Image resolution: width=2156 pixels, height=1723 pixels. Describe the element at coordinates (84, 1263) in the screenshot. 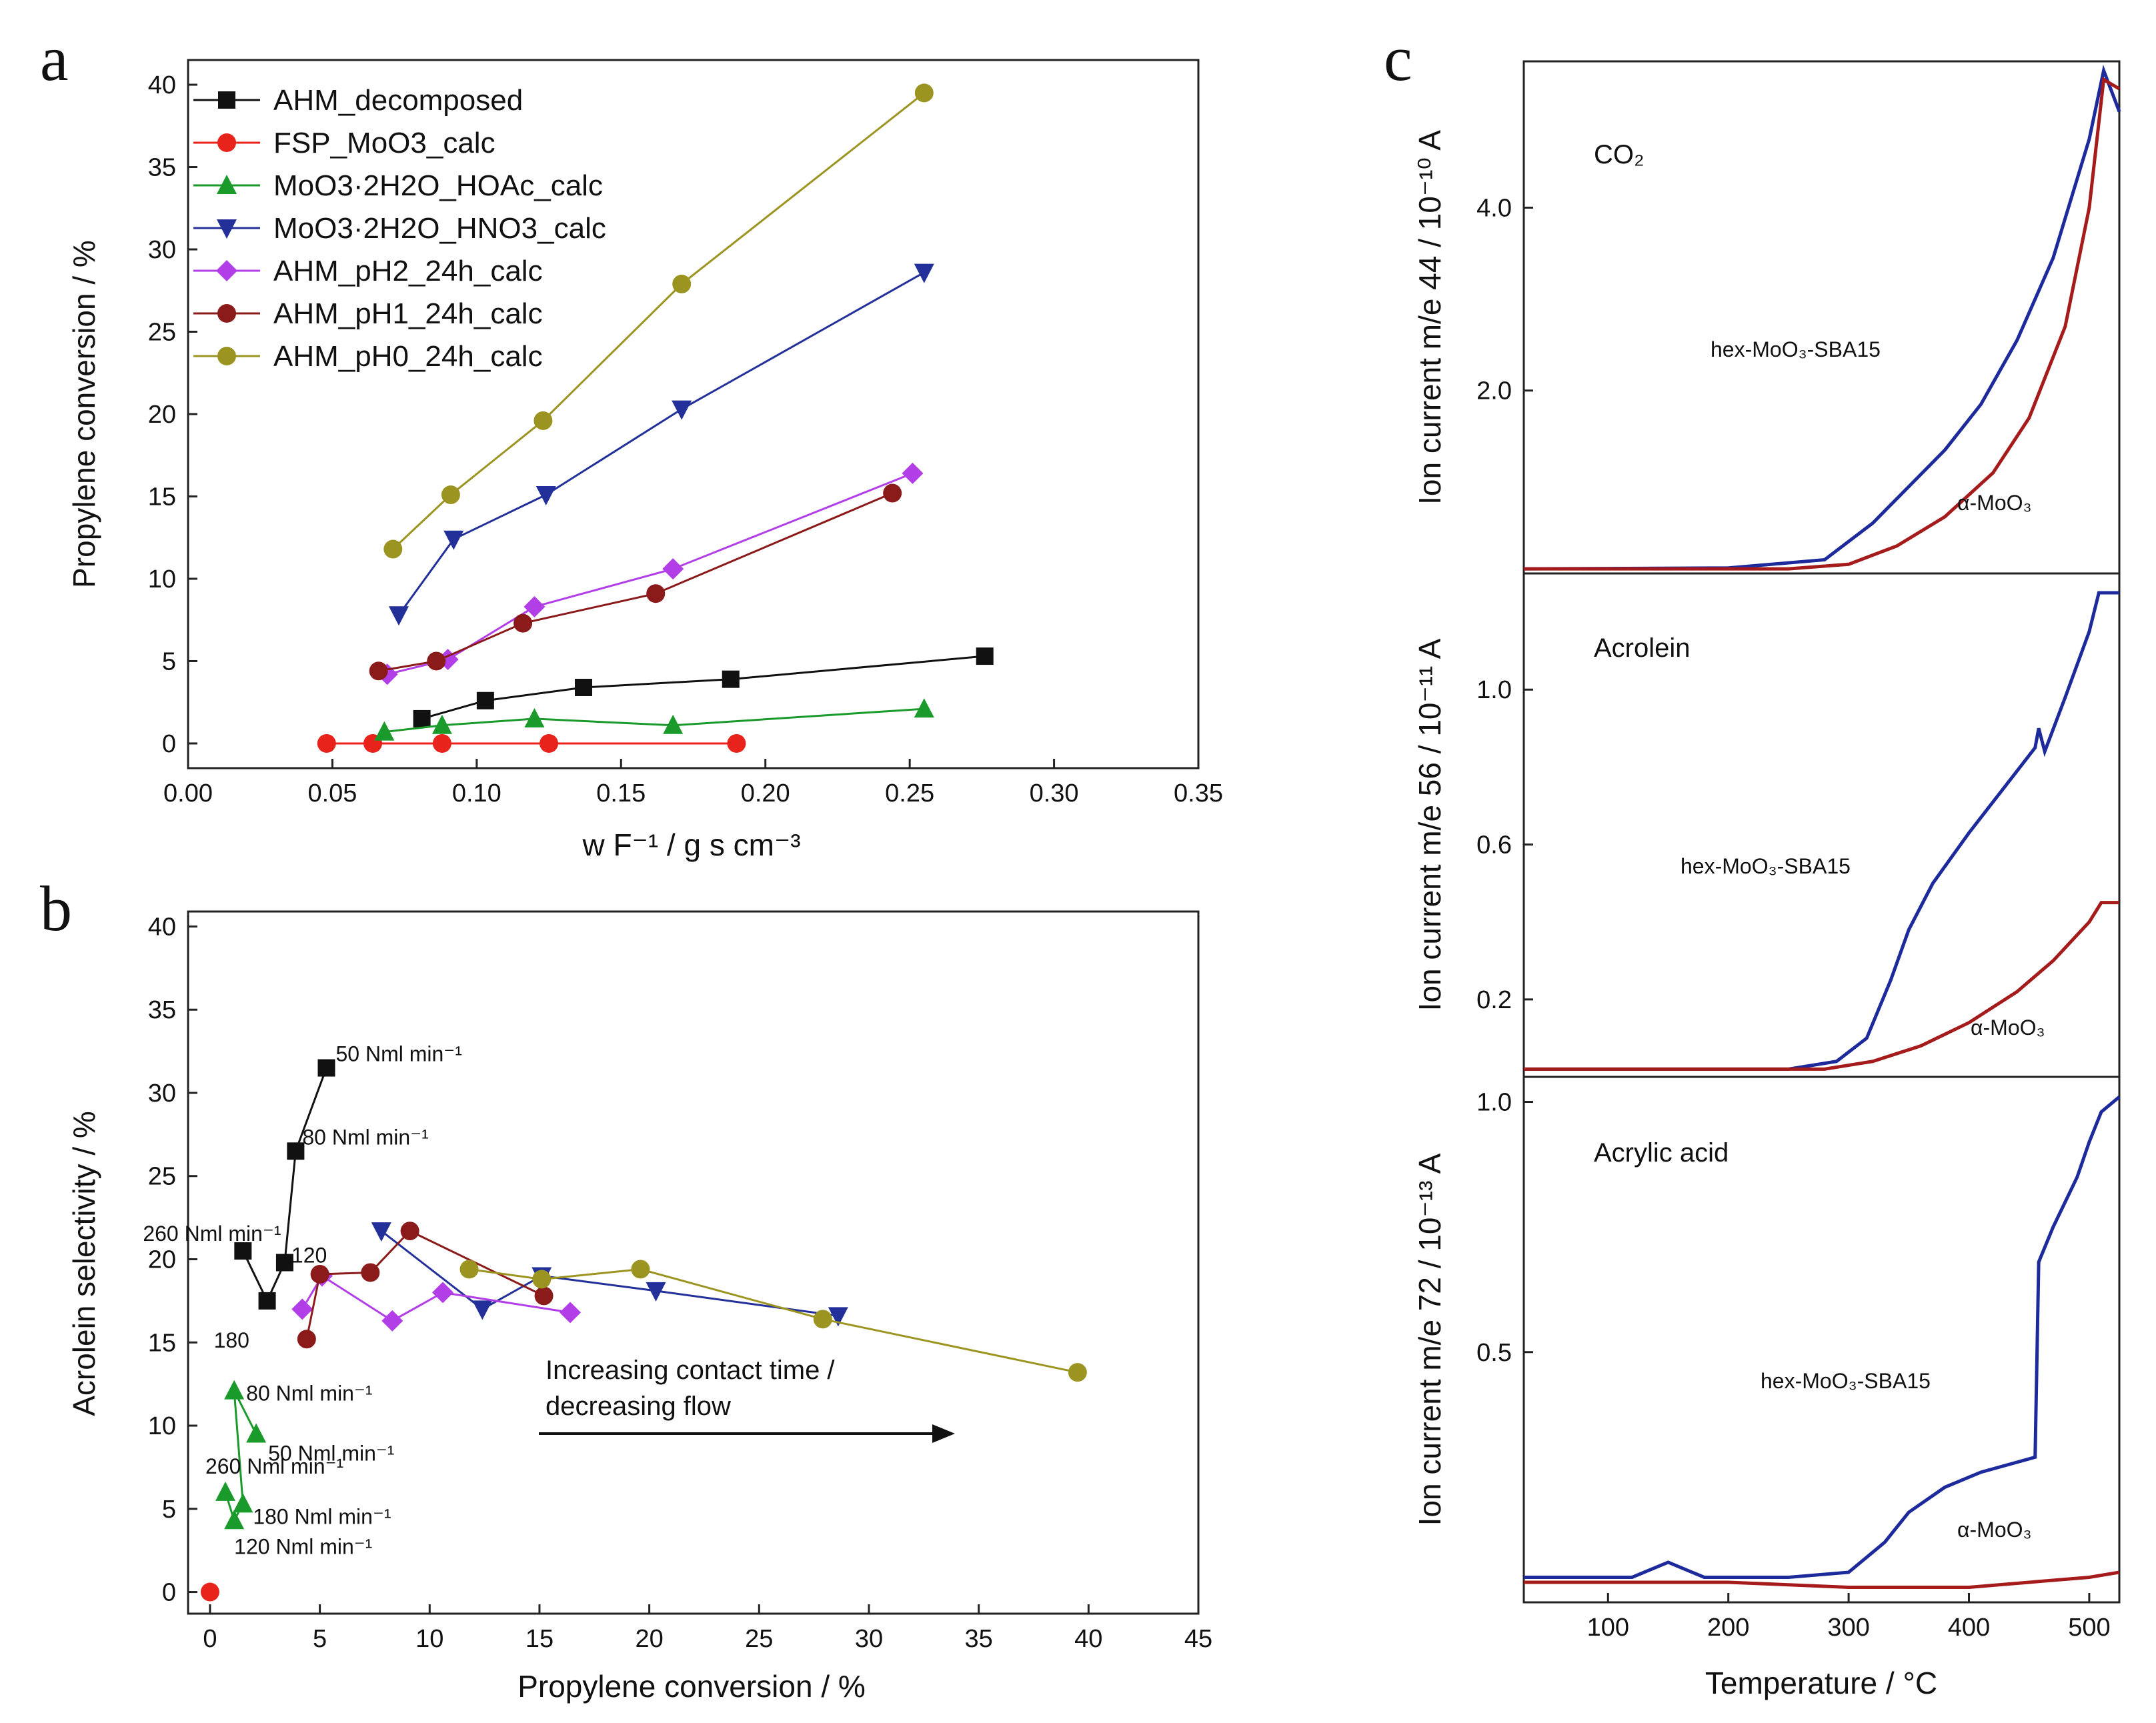

I see `panel-b-ylabel: Acrolein selectivity / %` at that location.